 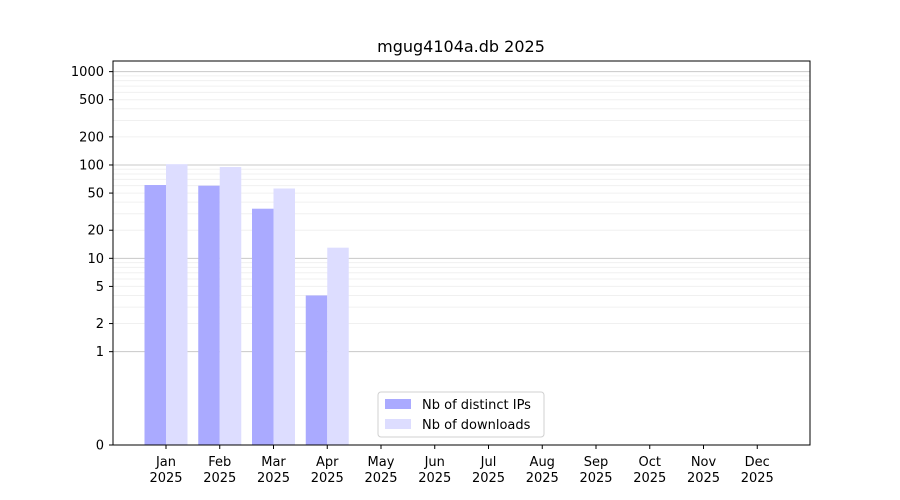 What do you see at coordinates (246, 304) in the screenshot?
I see `bars-layer` at bounding box center [246, 304].